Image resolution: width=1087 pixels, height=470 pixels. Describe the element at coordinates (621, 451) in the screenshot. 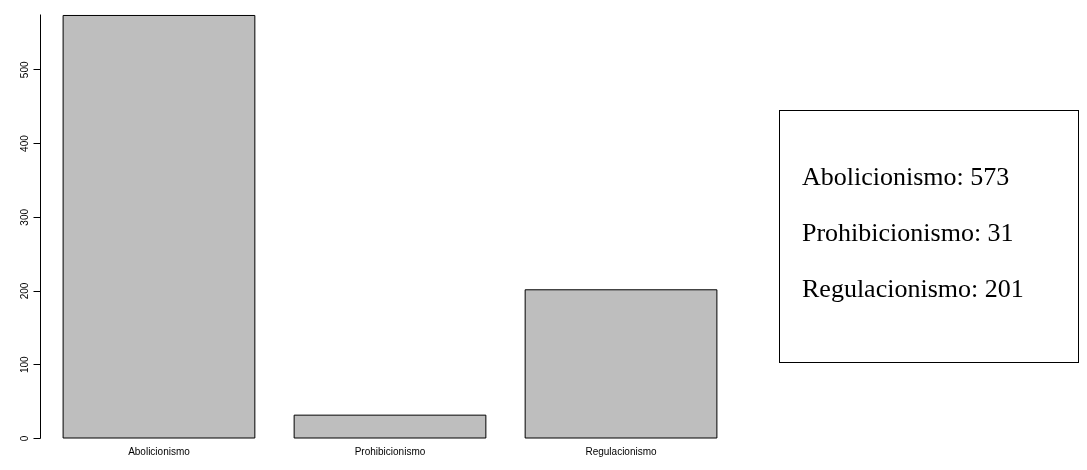

I see `x-tick-label: Regulacionismo` at that location.